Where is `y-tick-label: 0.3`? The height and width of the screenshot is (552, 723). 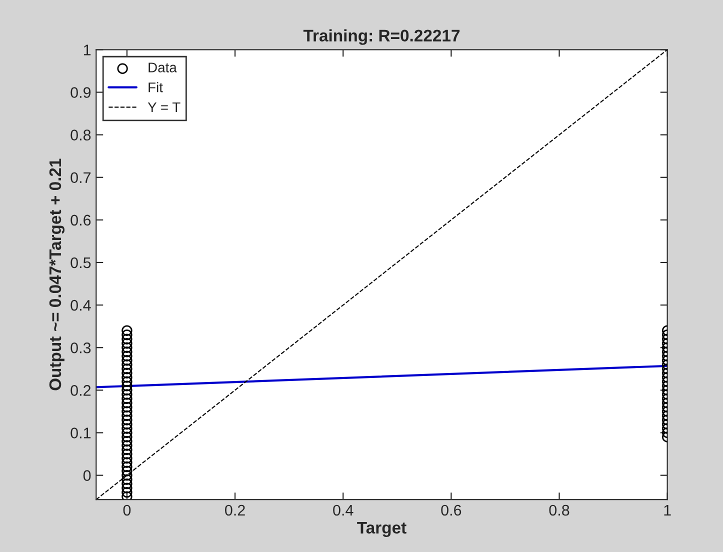 y-tick-label: 0.3 is located at coordinates (80, 348).